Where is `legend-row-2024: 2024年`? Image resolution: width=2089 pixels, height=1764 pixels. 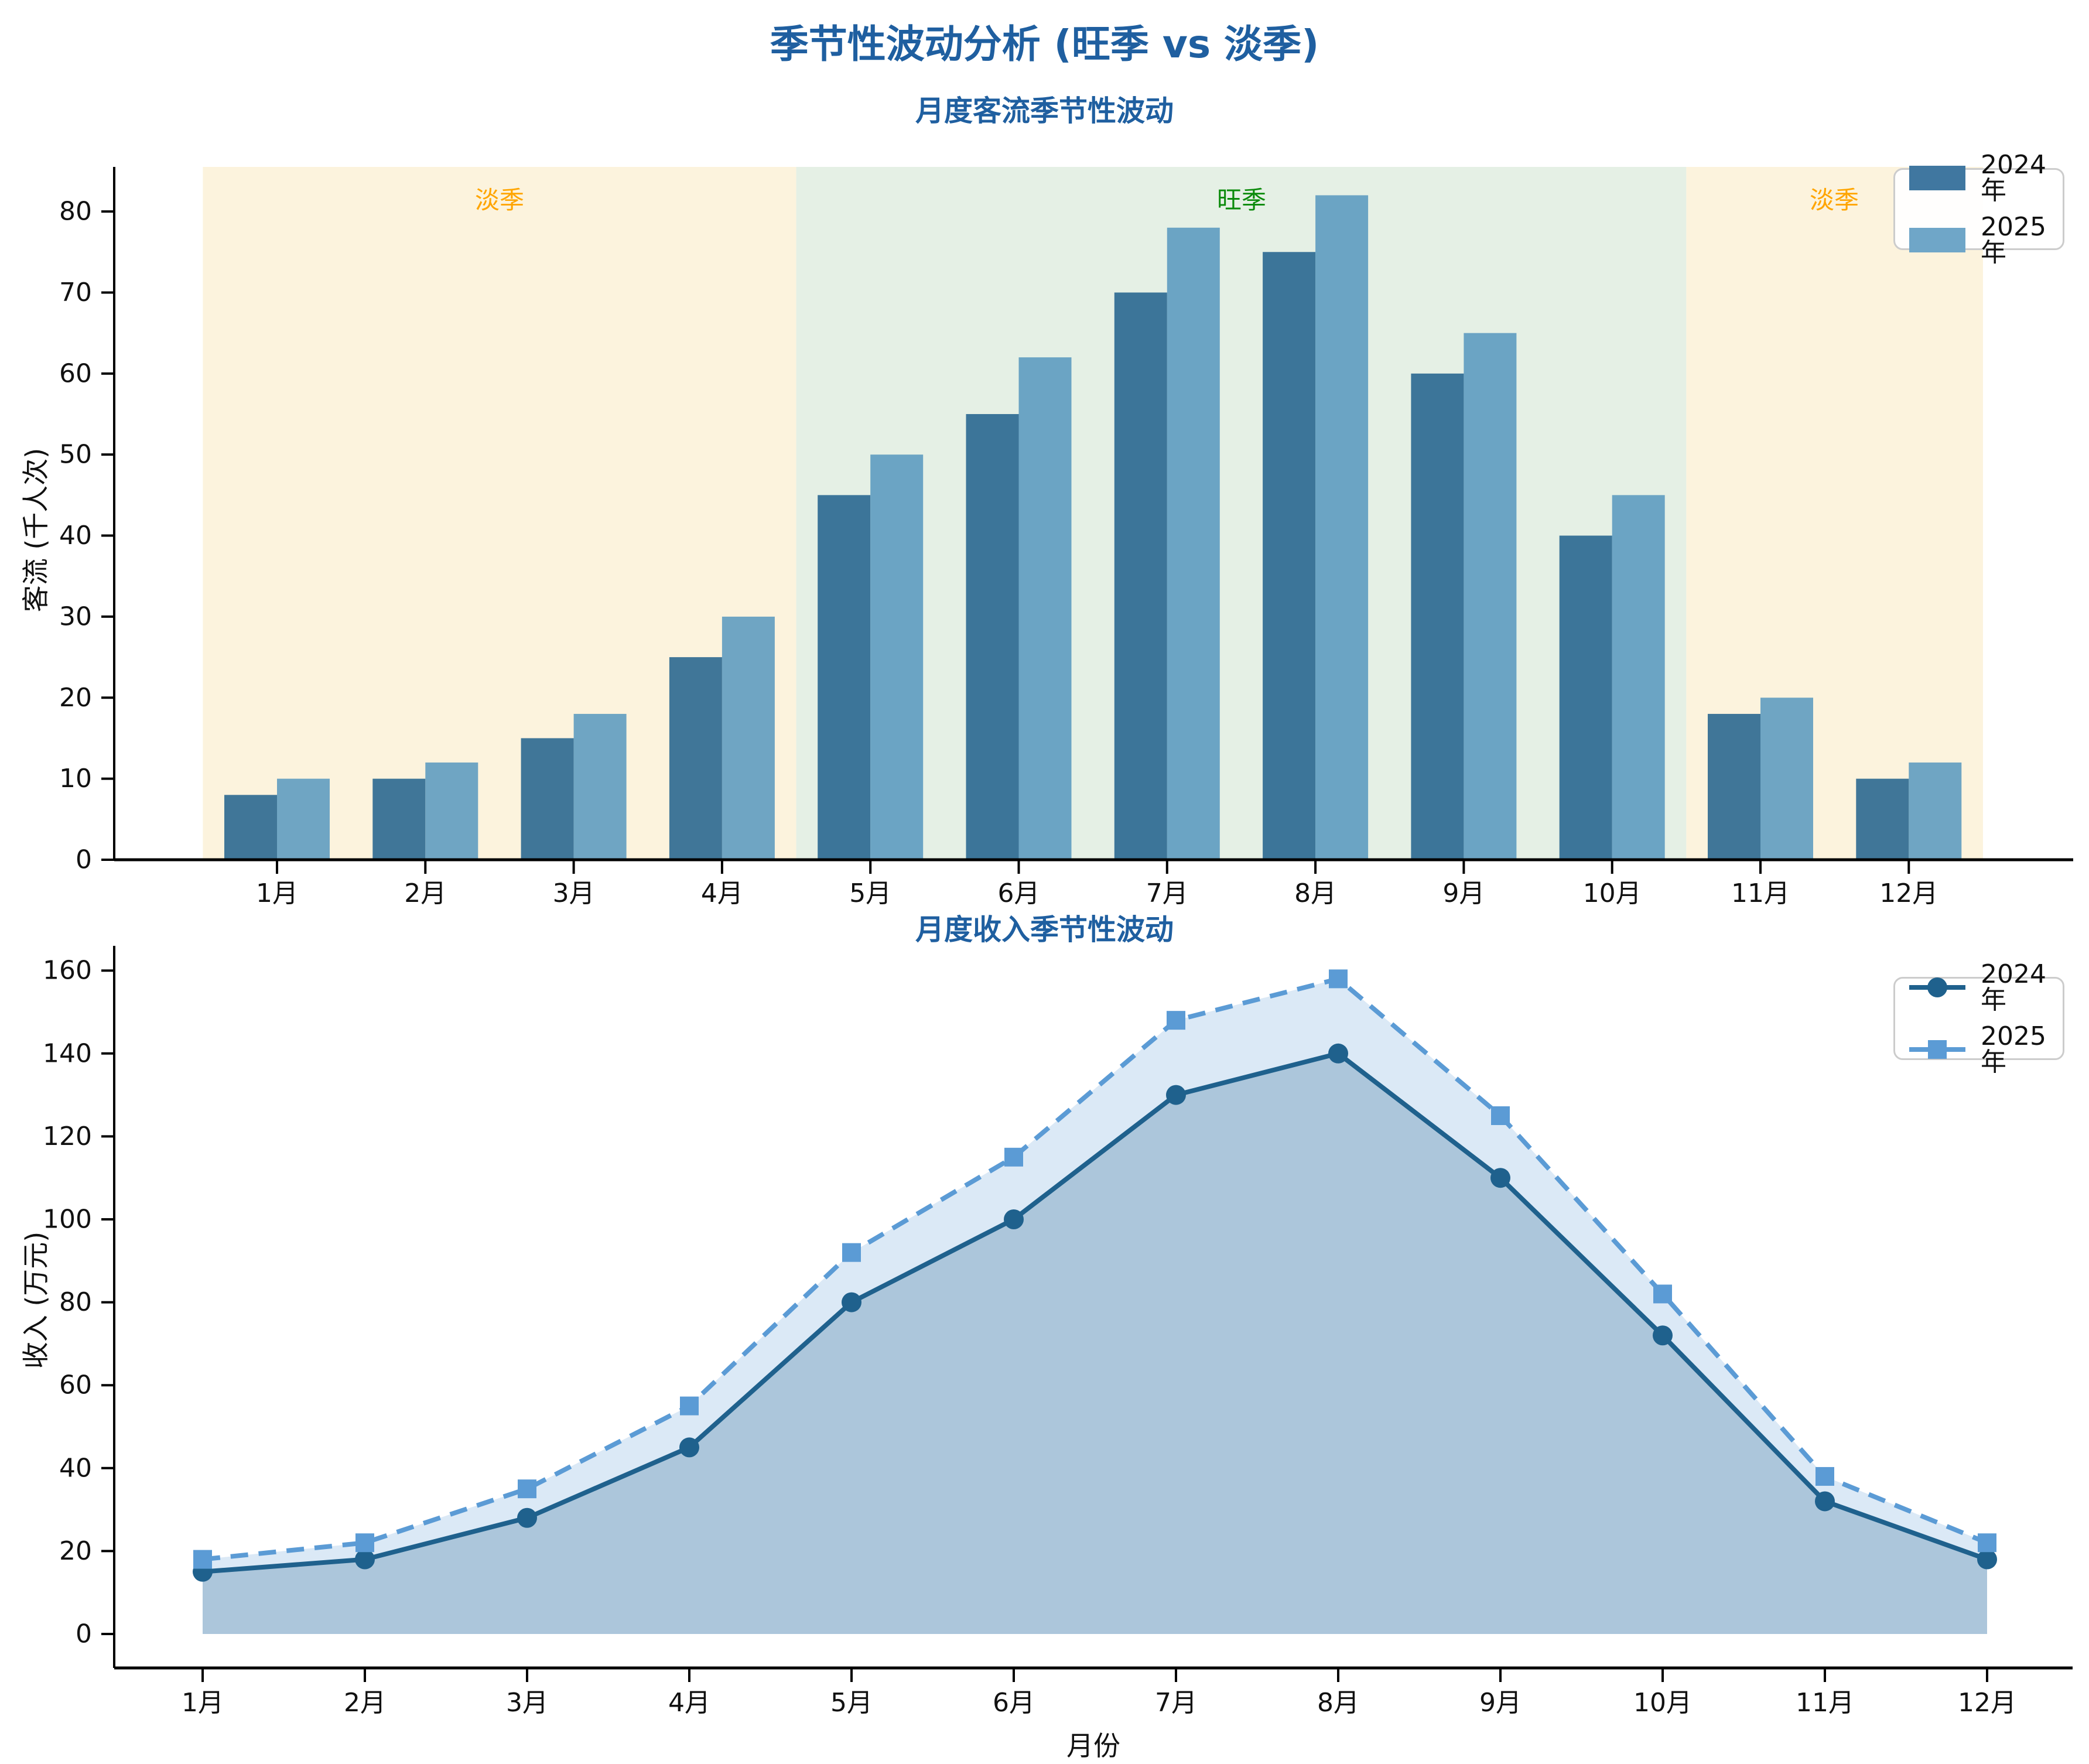 legend-row-2024: 2024年 is located at coordinates (1979, 178).